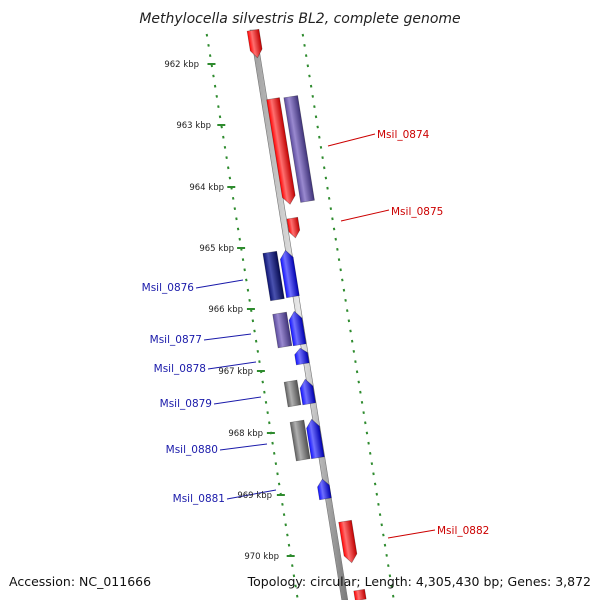  I want to click on gene-label-msil-0876: Msil_0876, so click(168, 288).